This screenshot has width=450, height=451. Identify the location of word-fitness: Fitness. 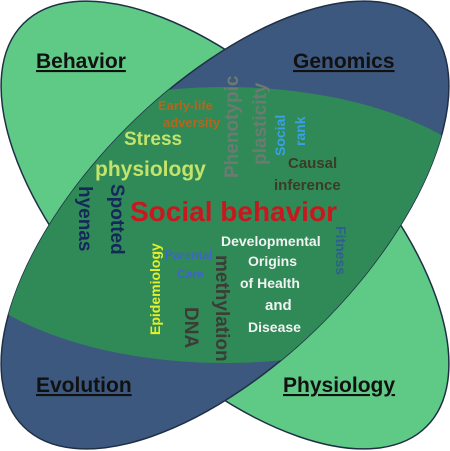
(341, 250).